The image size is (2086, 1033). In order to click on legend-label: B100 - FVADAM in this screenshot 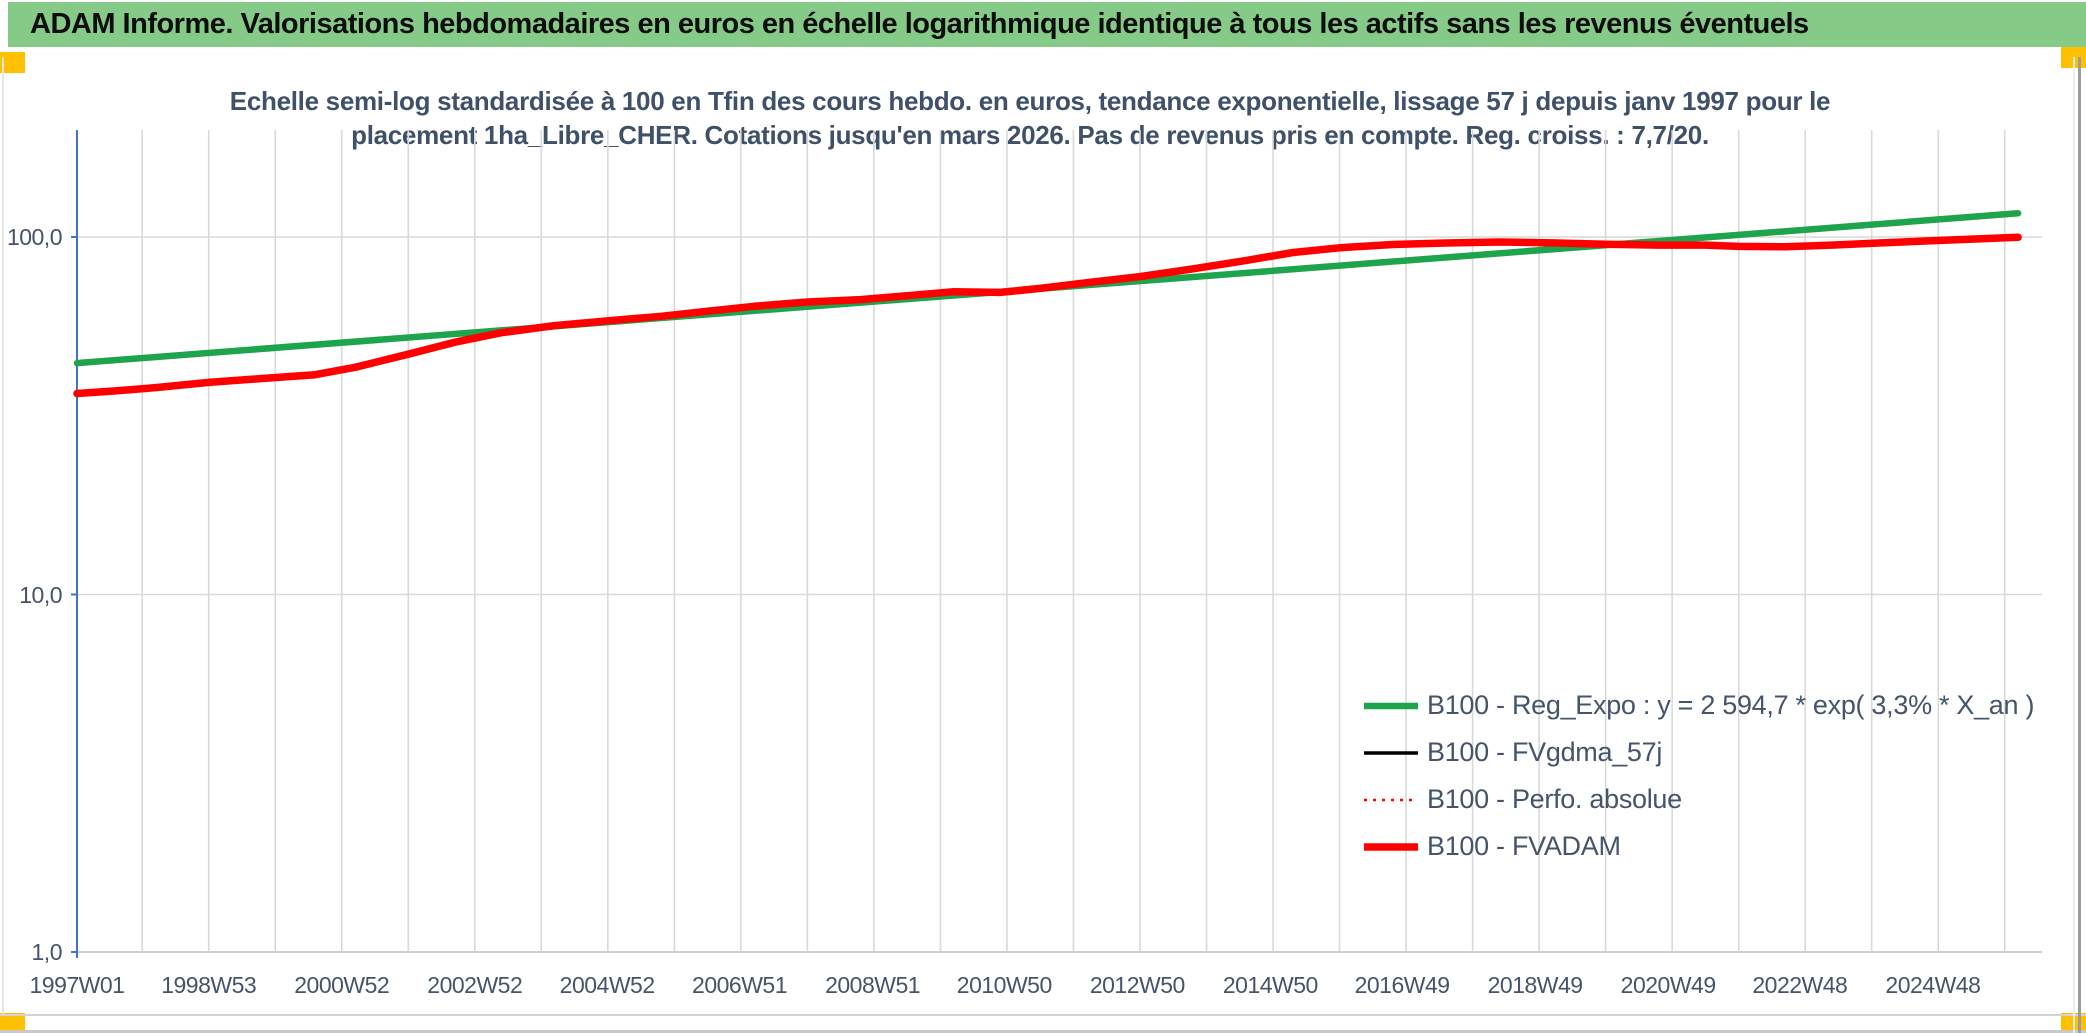, I will do `click(1524, 846)`.